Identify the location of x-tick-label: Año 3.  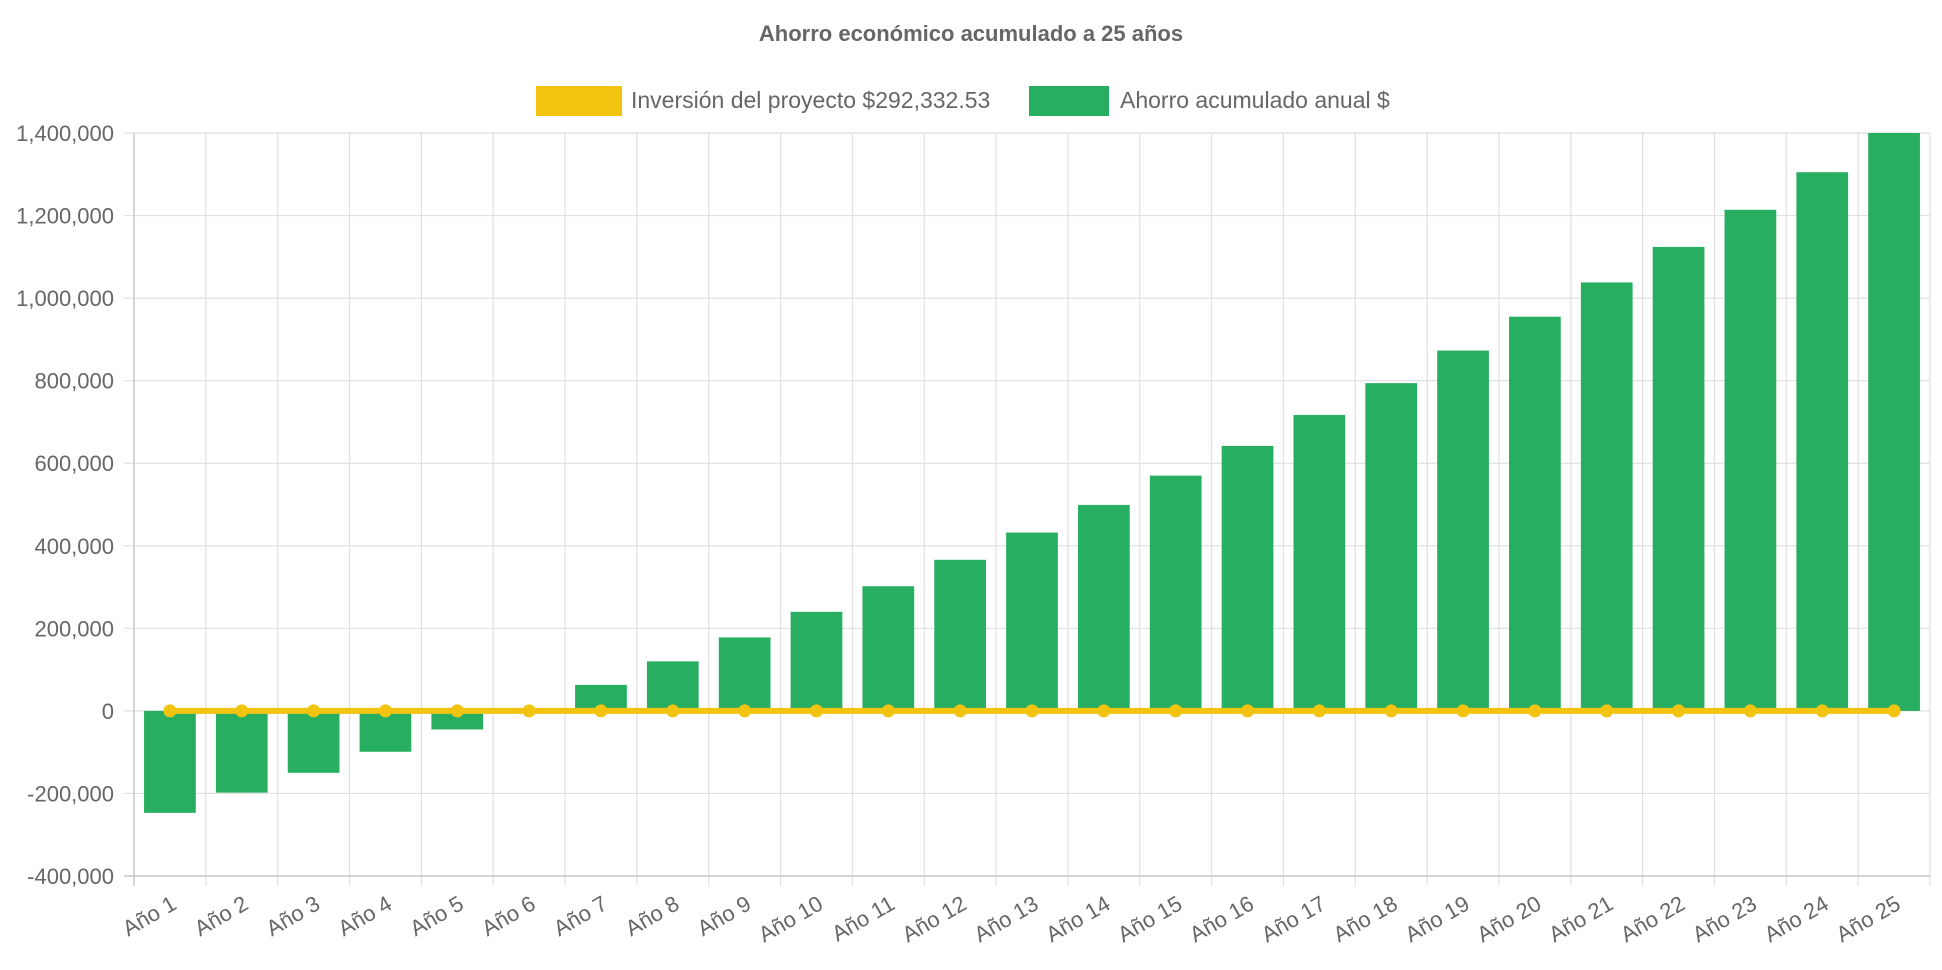
(293, 916).